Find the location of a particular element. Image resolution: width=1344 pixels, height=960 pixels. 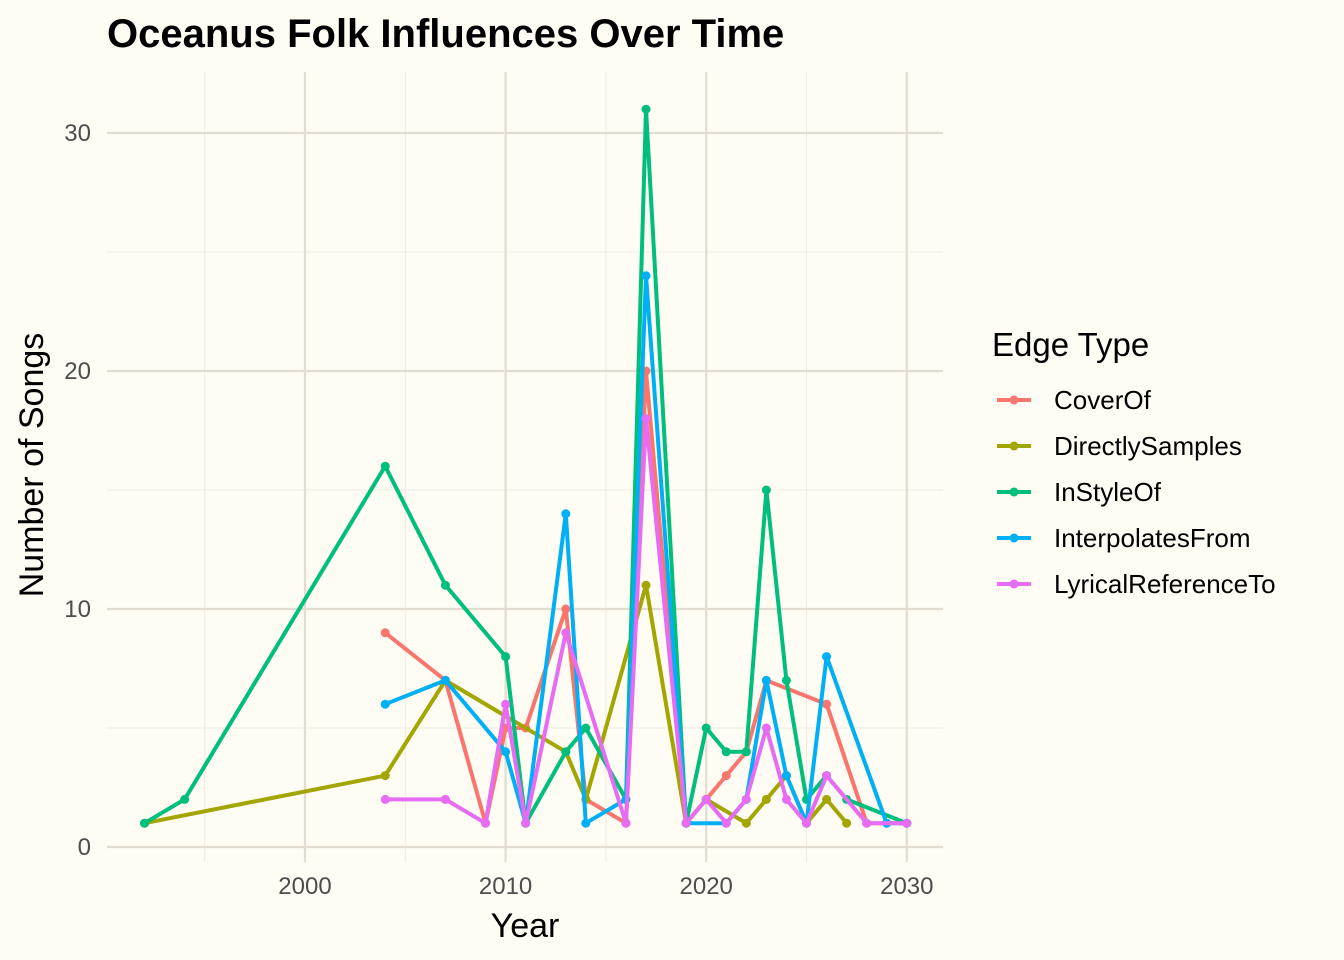

legend-label-interpolatesfrom: InterpolatesFrom is located at coordinates (1152, 538).